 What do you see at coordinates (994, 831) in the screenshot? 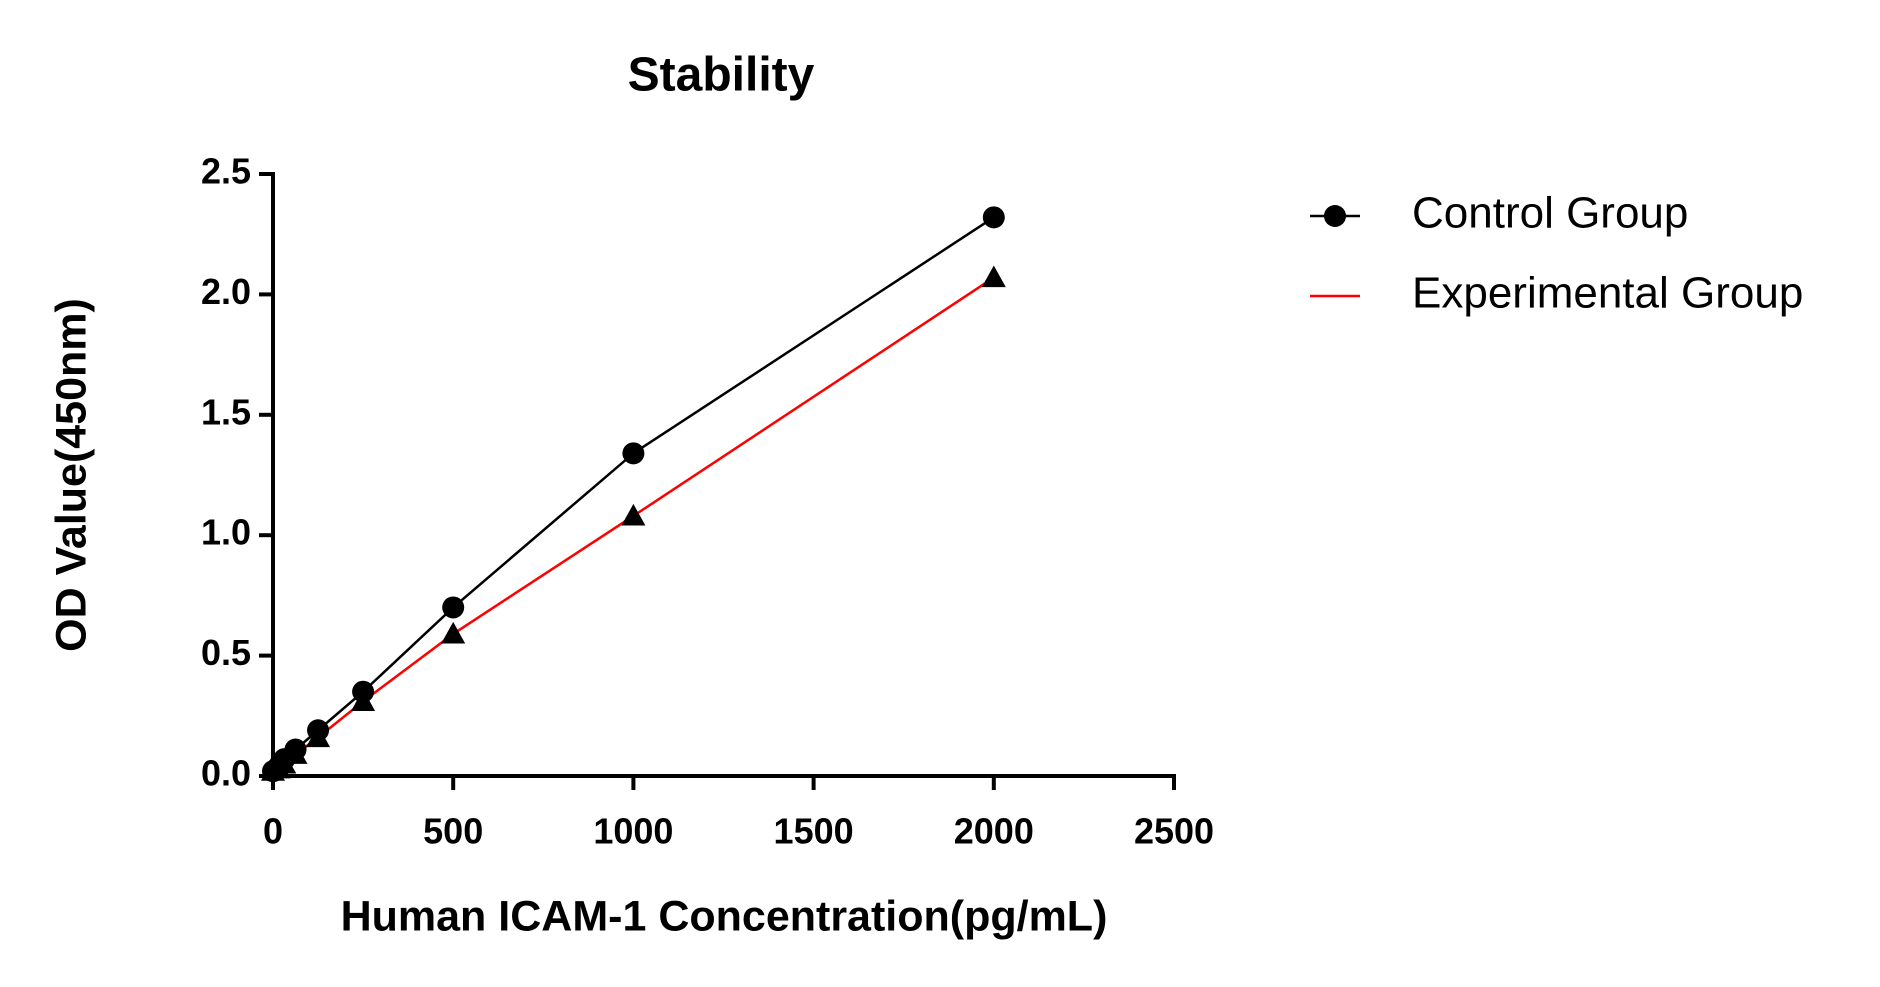
I see `x-tick-label: 2000` at bounding box center [994, 831].